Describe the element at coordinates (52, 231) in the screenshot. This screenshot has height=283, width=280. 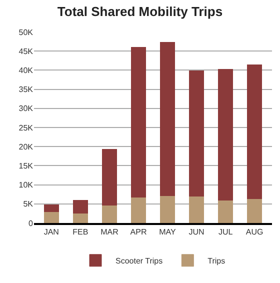
I see `x-tick-label: JAN` at that location.